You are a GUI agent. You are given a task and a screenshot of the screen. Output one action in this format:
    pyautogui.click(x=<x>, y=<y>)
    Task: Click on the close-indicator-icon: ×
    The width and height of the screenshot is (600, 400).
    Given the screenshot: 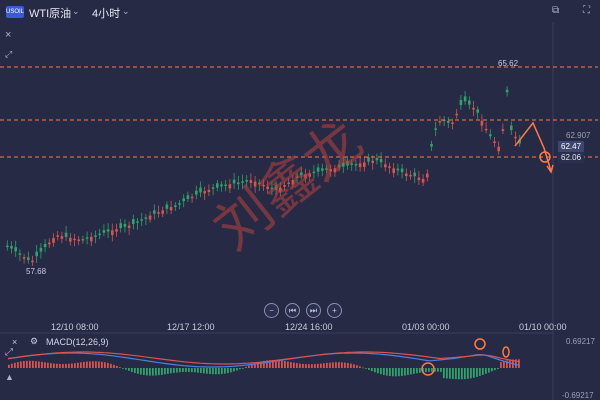 What is the action you would take?
    pyautogui.click(x=15, y=342)
    